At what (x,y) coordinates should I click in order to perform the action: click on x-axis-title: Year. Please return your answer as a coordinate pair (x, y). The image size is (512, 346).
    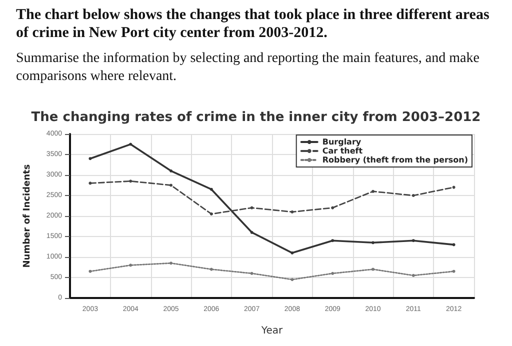
    Looking at the image, I should click on (272, 331).